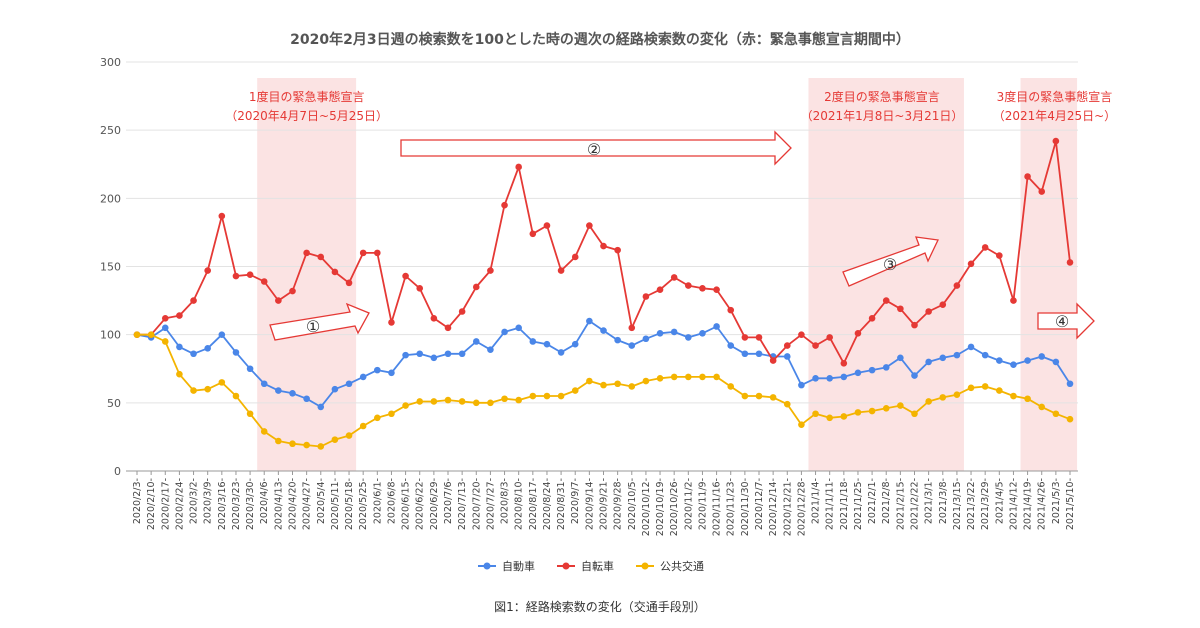 The width and height of the screenshot is (1200, 628). I want to click on x-tick-label: 2020/4/6-, so click(264, 501).